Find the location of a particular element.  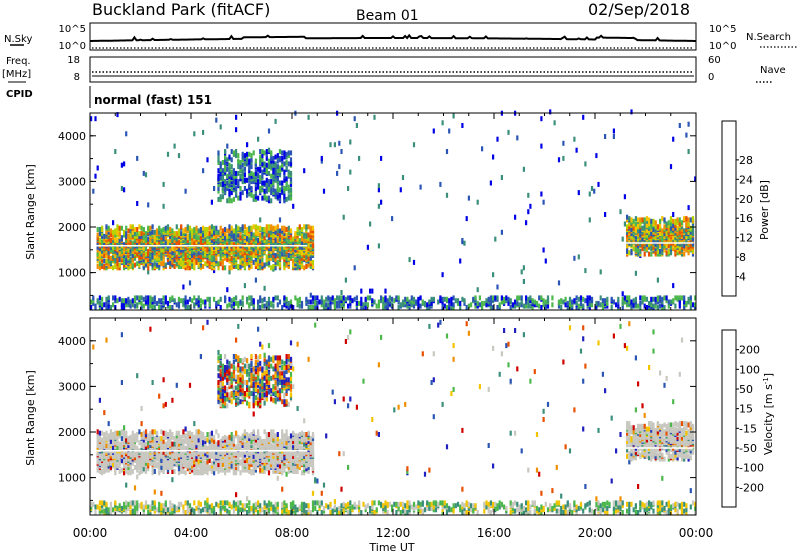

freq-unit-label: [MHz] is located at coordinates (16, 74).